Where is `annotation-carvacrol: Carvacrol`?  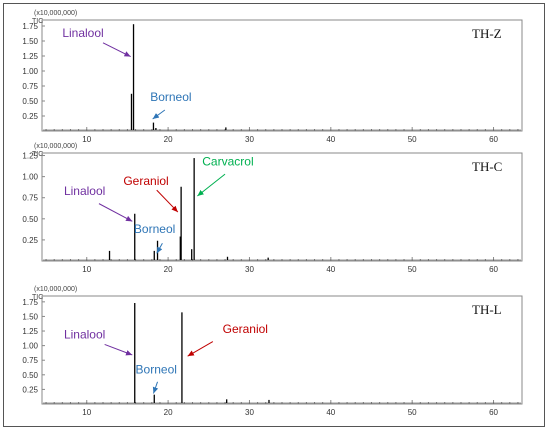
annotation-carvacrol: Carvacrol is located at coordinates (227, 162).